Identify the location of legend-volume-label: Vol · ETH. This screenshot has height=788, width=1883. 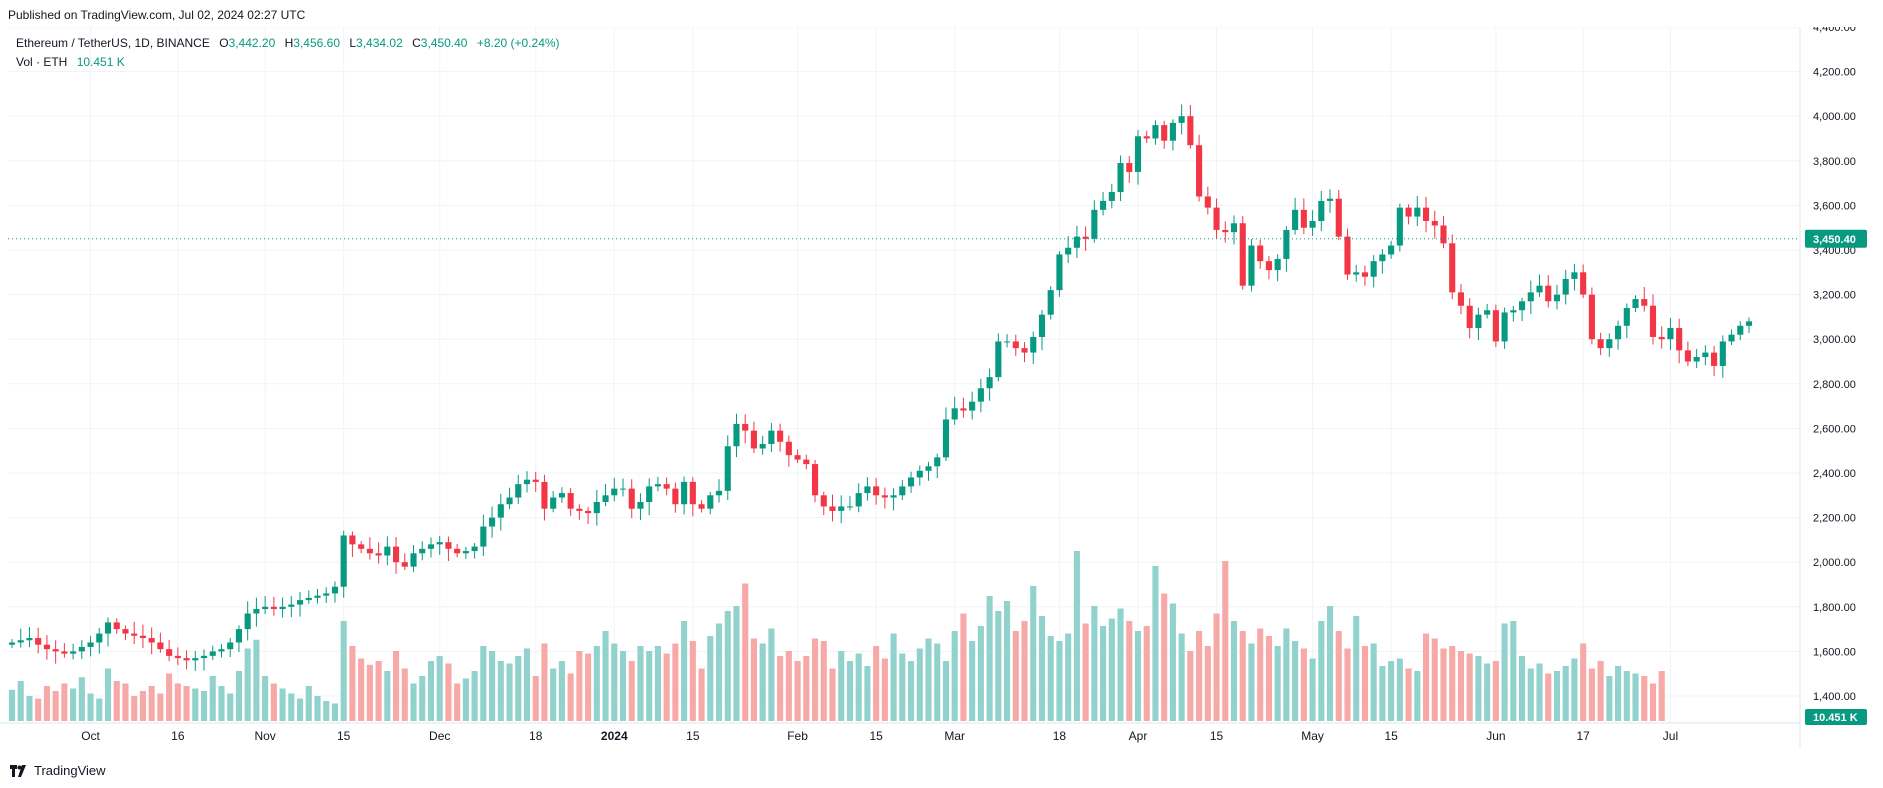
(42, 62).